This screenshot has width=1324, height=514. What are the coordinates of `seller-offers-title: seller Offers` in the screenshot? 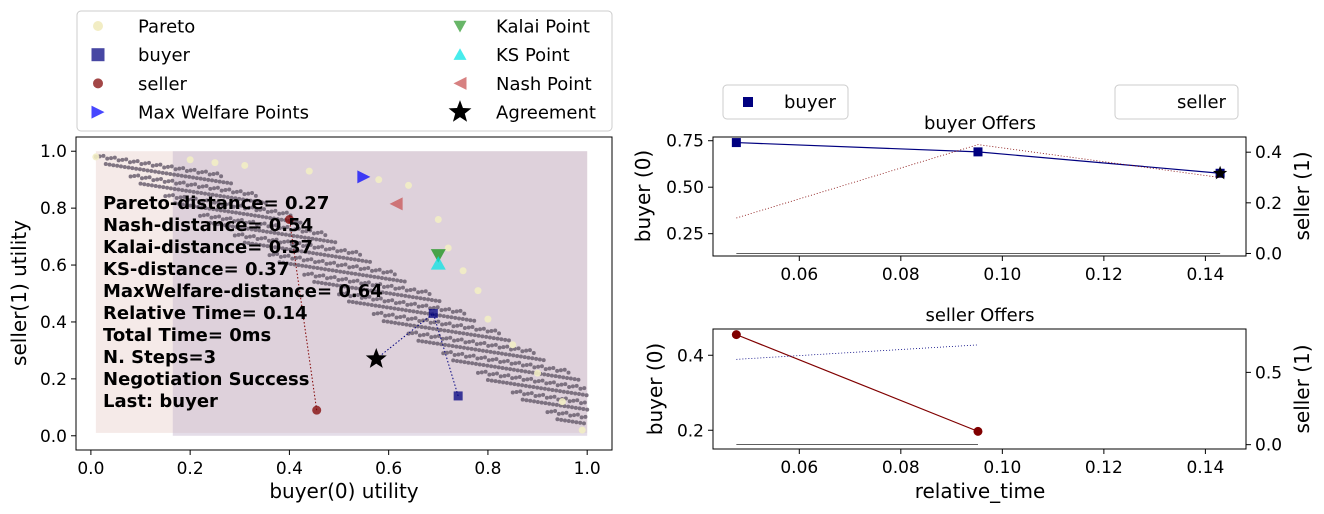 It's located at (979, 315).